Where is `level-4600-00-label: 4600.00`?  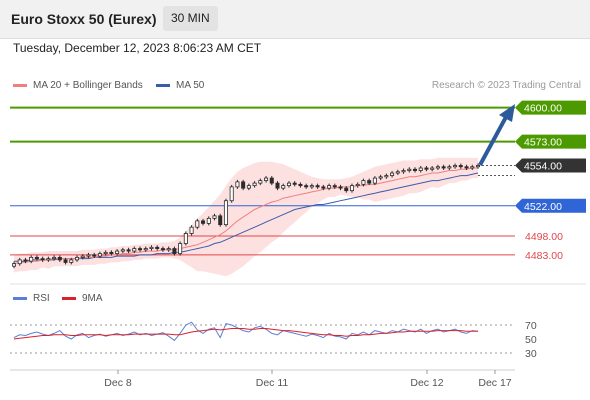 level-4600-00-label: 4600.00 is located at coordinates (543, 109).